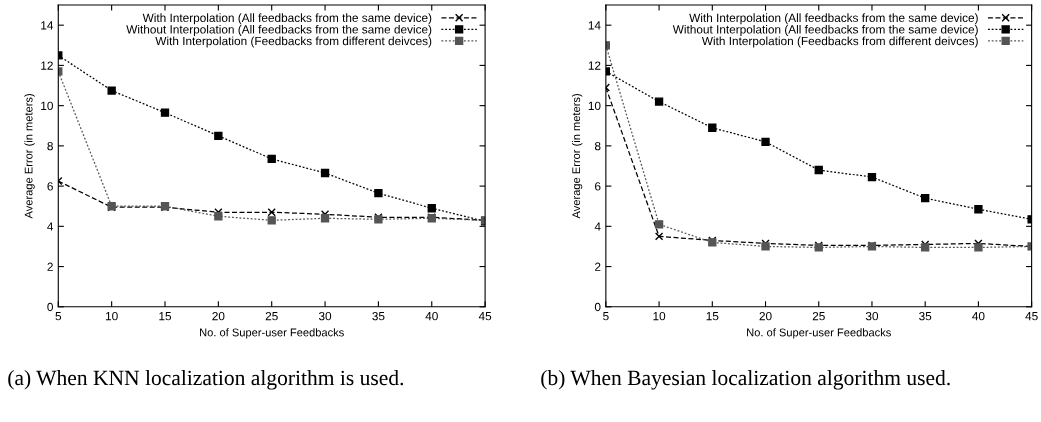 The height and width of the screenshot is (422, 1041). Describe the element at coordinates (206, 380) in the screenshot. I see `text: (a) When KNN localization algorithm is used.` at that location.